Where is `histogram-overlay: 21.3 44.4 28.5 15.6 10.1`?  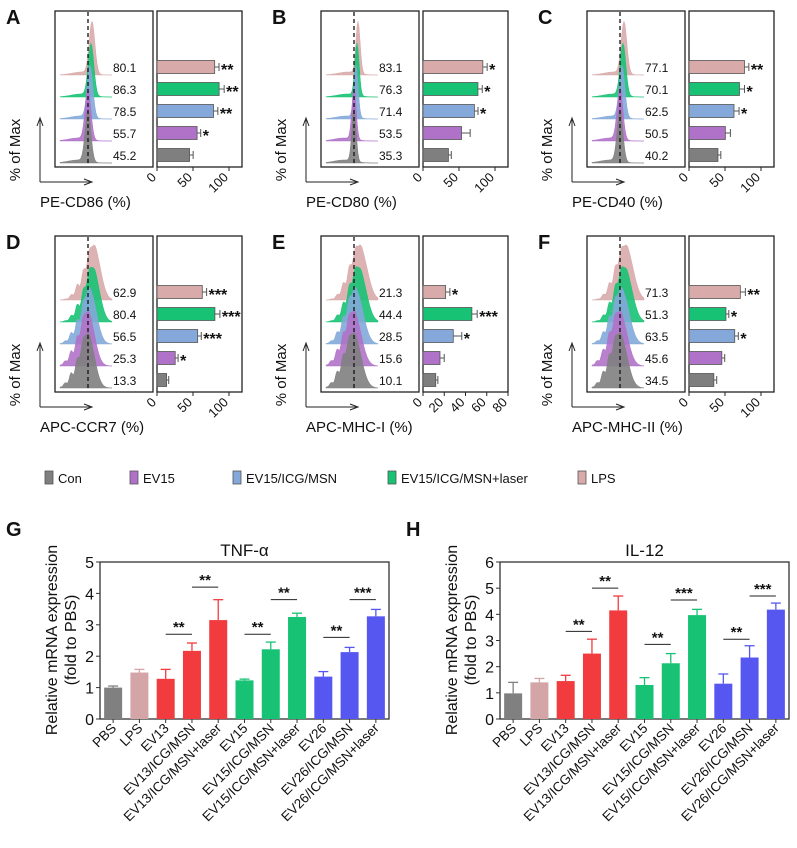 histogram-overlay: 21.3 44.4 28.5 15.6 10.1 is located at coordinates (370, 314).